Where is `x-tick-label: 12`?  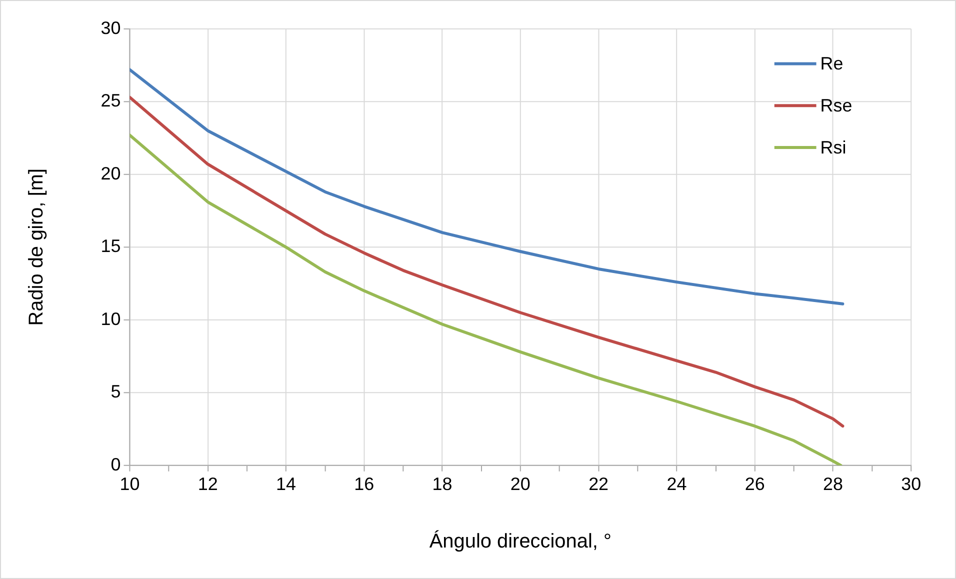 x-tick-label: 12 is located at coordinates (208, 484).